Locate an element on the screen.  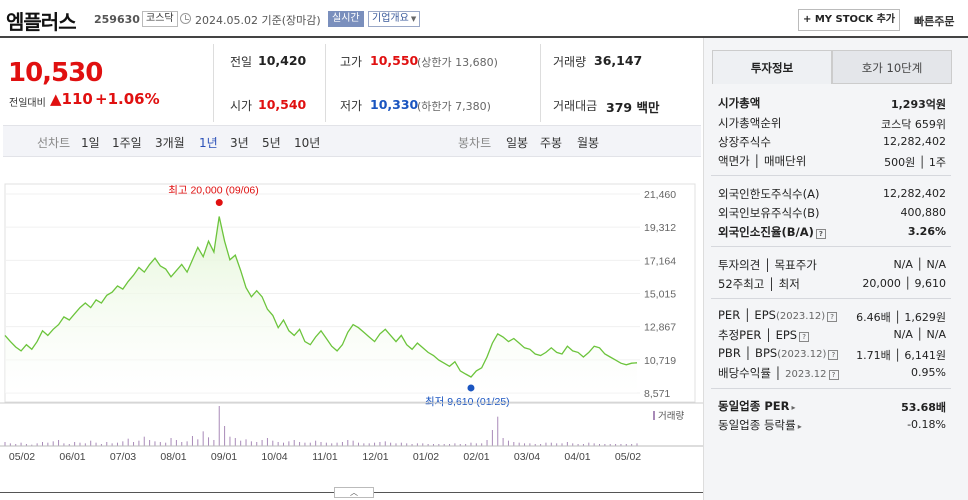
candle-daily: 일봉 is located at coordinates (517, 143).